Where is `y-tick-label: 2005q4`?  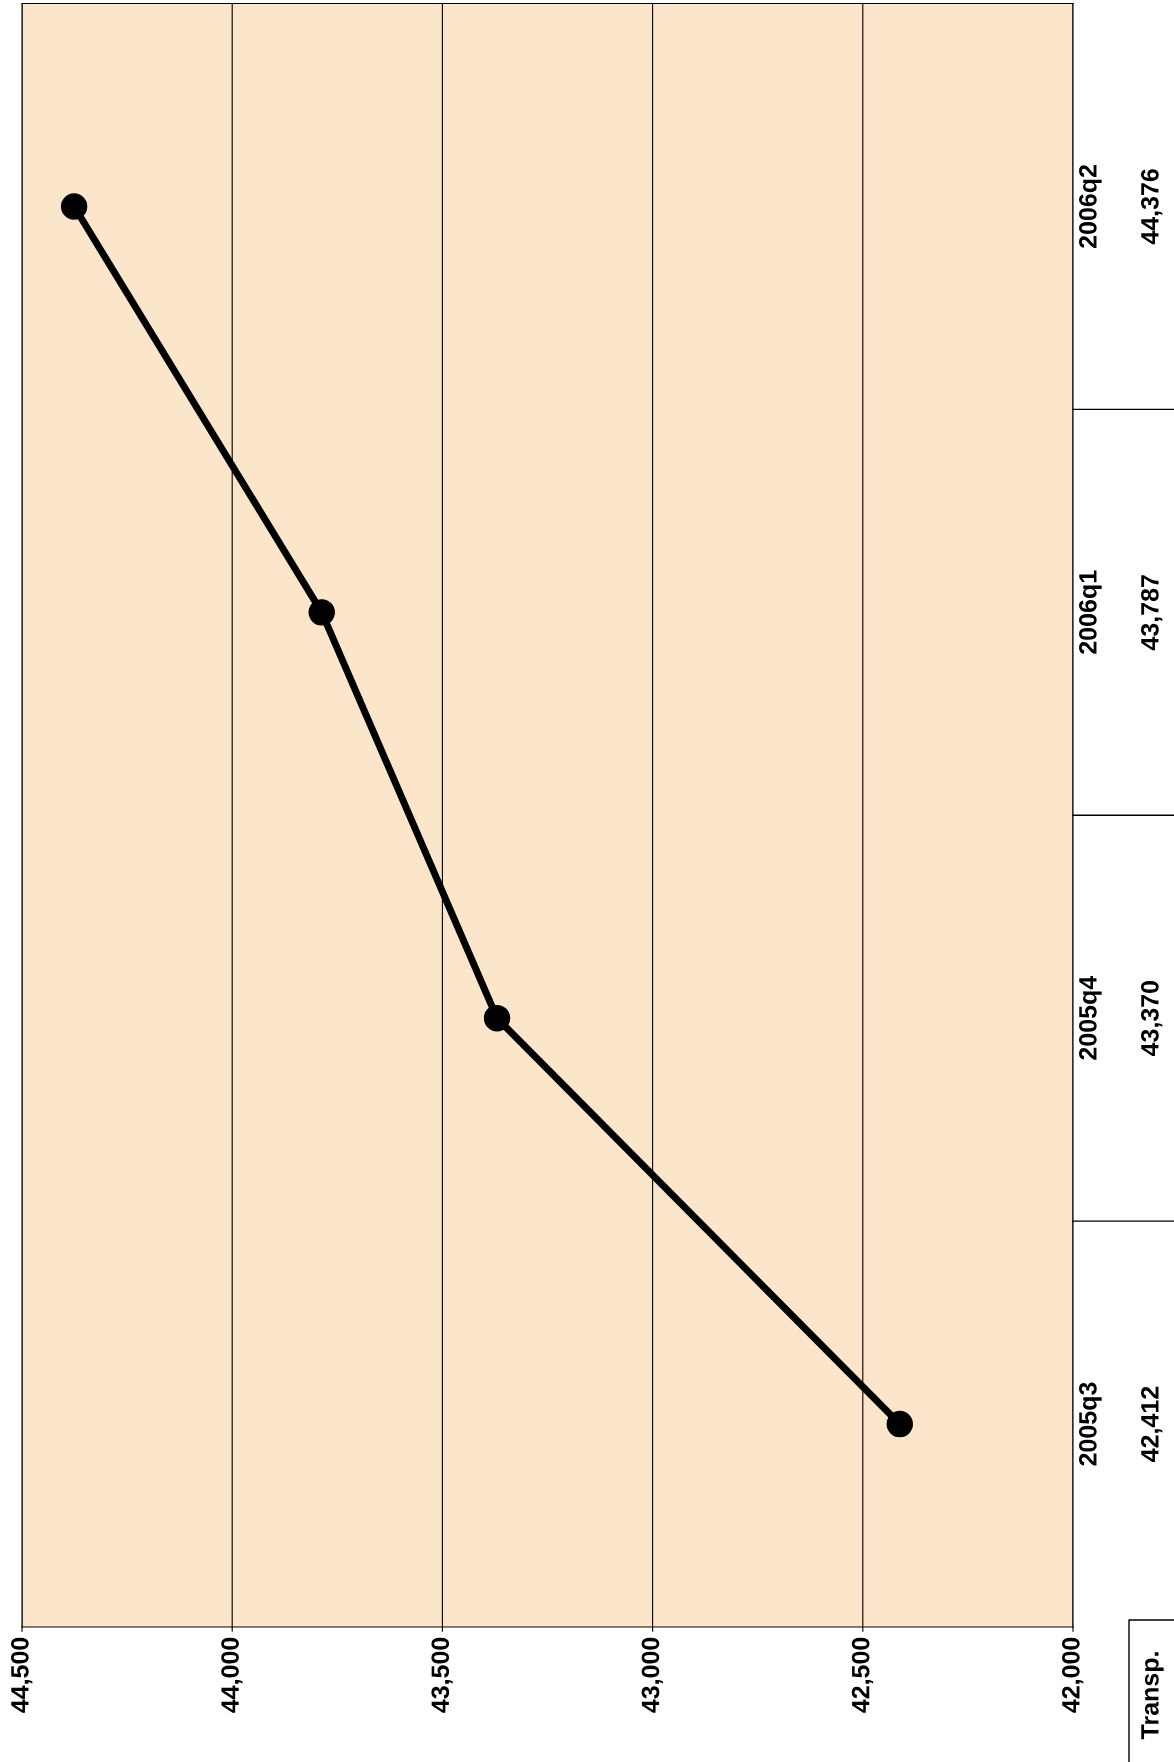 y-tick-label: 2005q4 is located at coordinates (1090, 1017).